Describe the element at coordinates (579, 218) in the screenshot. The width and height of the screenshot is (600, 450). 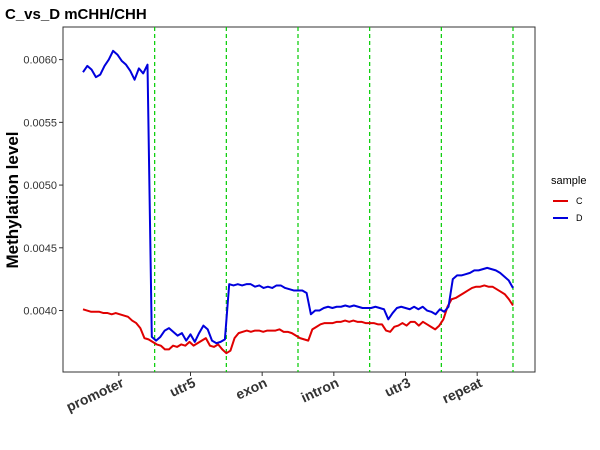
I see `legend-label-D: D` at that location.